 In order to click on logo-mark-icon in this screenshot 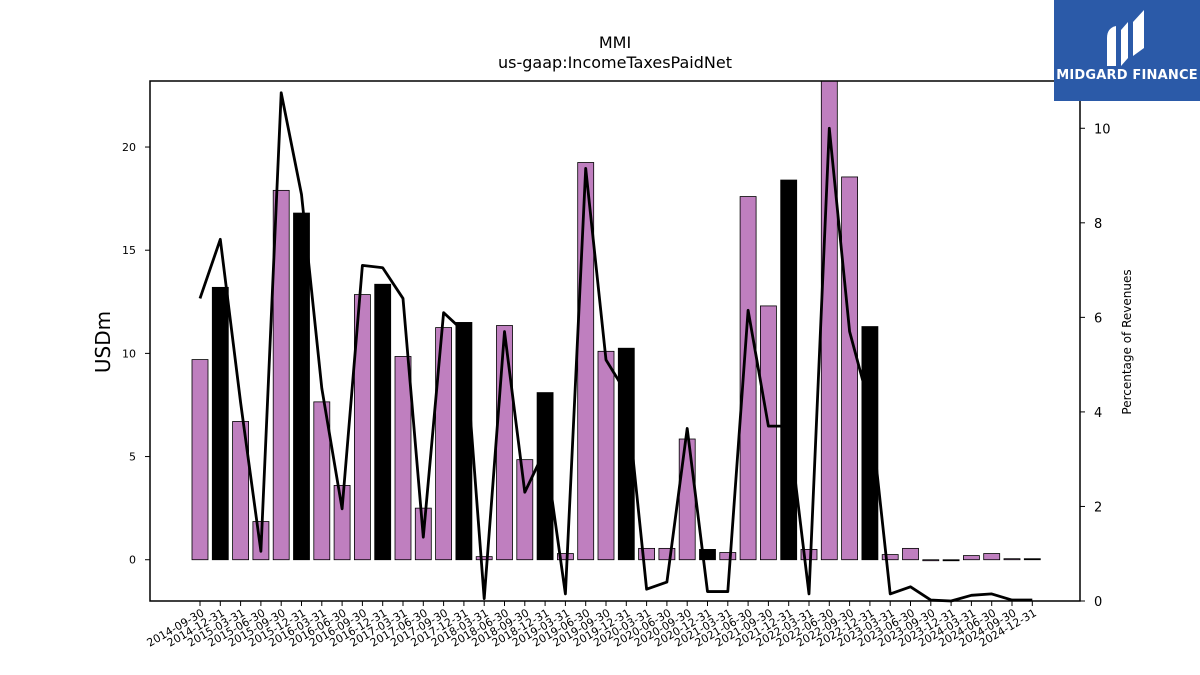, I will do `click(1125, 38)`.